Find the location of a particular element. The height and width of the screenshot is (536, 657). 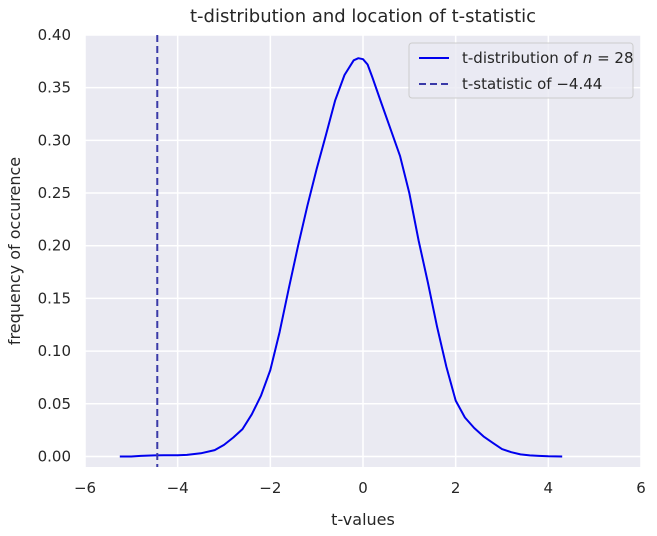

y-axis-label: frequency of occurence is located at coordinates (14, 251).